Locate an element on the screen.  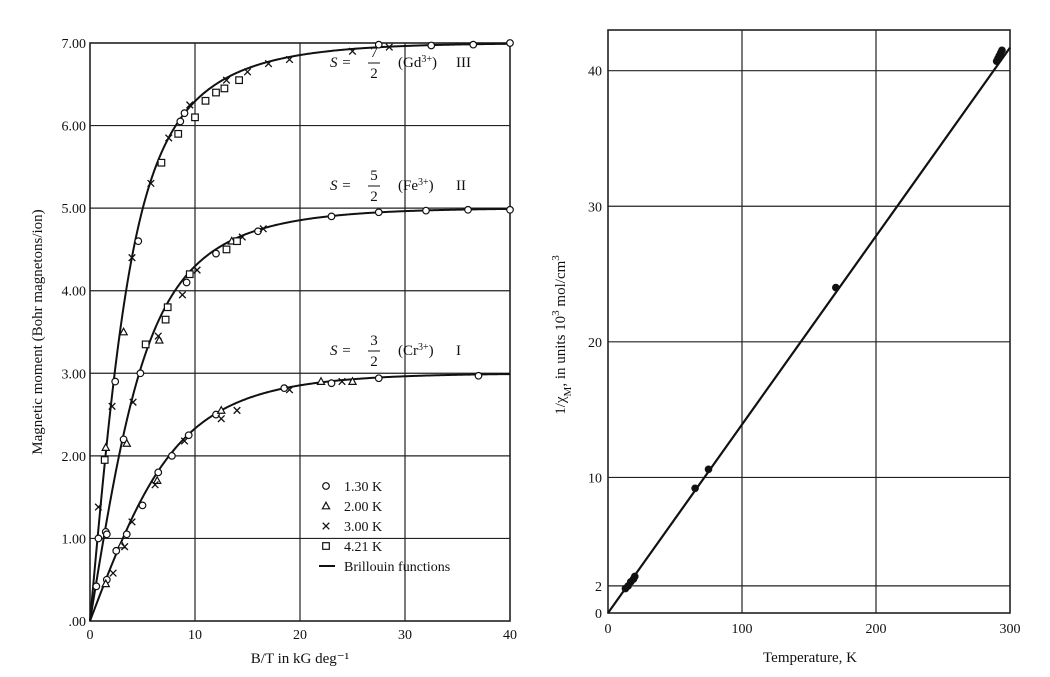
legend-label: 4.21 K is located at coordinates (363, 547).